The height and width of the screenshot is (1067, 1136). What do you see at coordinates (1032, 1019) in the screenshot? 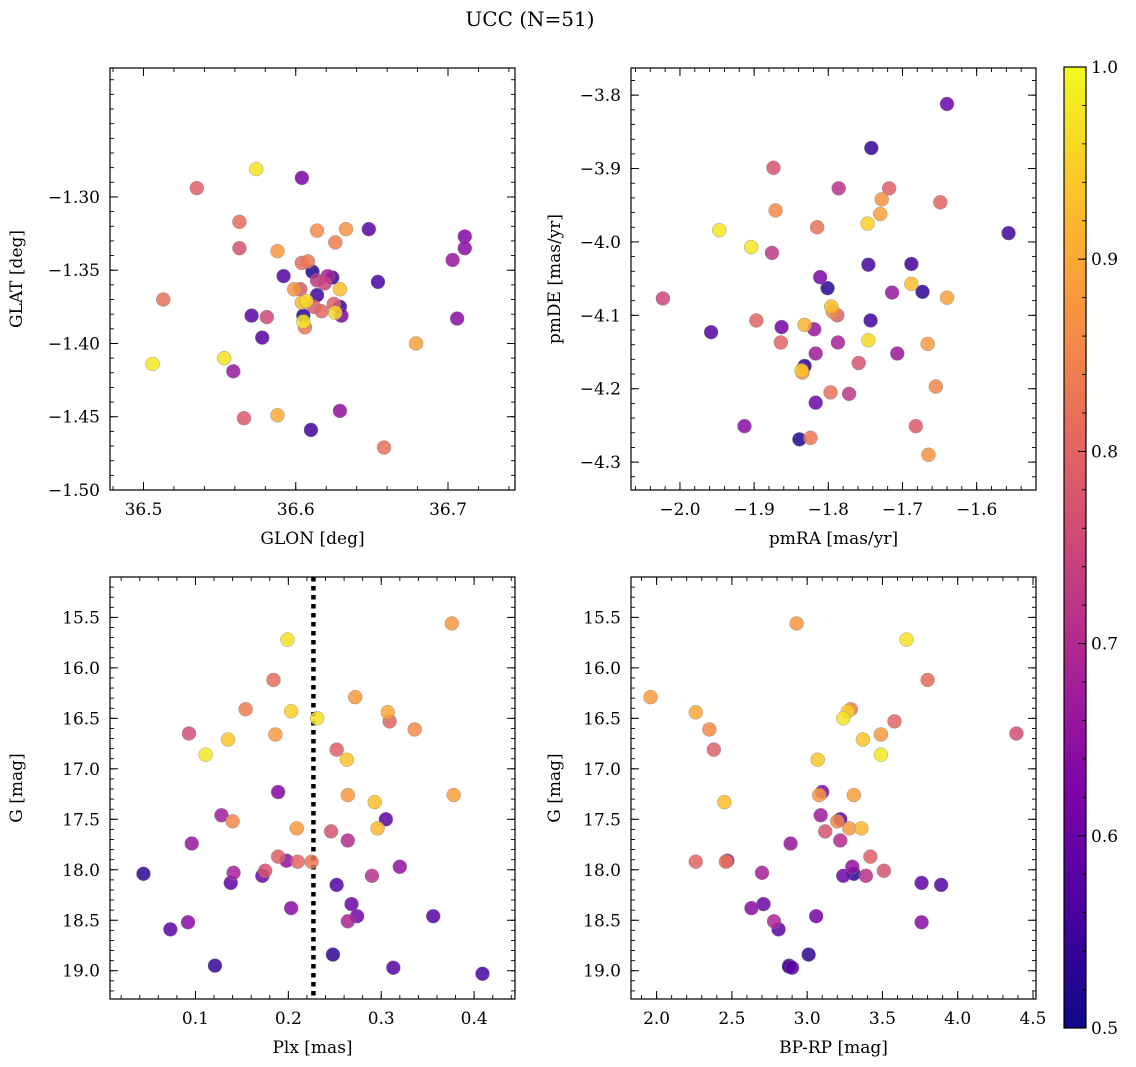
I see `x-tick-label: 4.5` at bounding box center [1032, 1019].